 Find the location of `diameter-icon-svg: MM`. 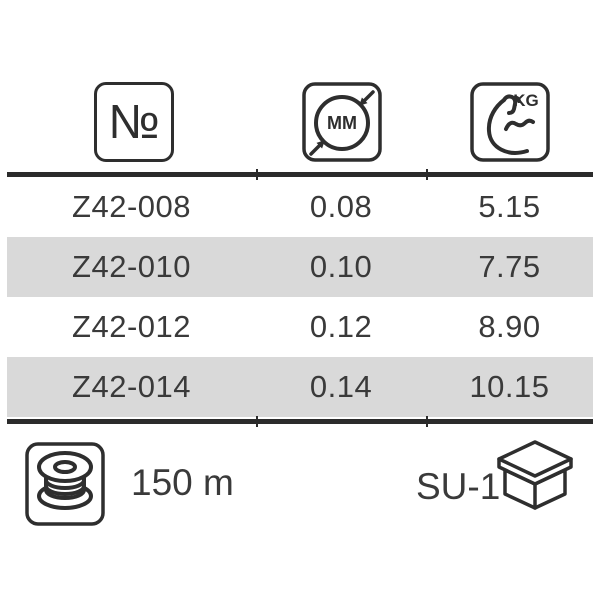

diameter-icon-svg: MM is located at coordinates (342, 122).